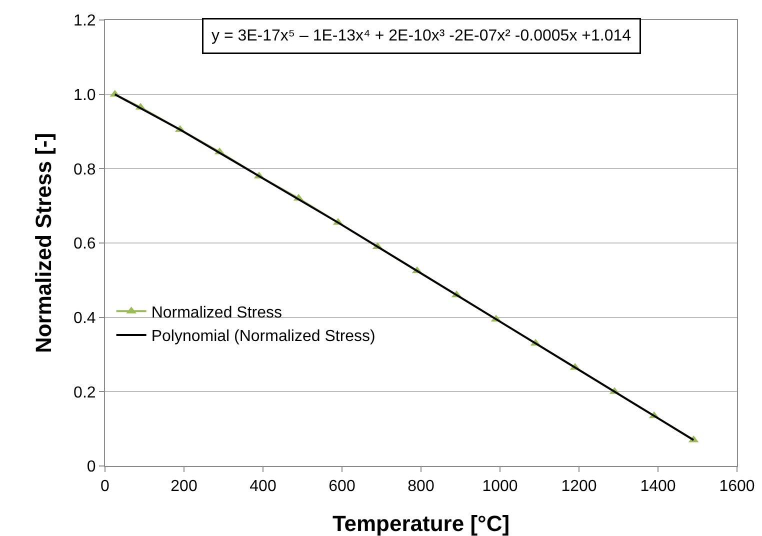 The height and width of the screenshot is (536, 762). I want to click on x-tick-label: 1600, so click(737, 487).